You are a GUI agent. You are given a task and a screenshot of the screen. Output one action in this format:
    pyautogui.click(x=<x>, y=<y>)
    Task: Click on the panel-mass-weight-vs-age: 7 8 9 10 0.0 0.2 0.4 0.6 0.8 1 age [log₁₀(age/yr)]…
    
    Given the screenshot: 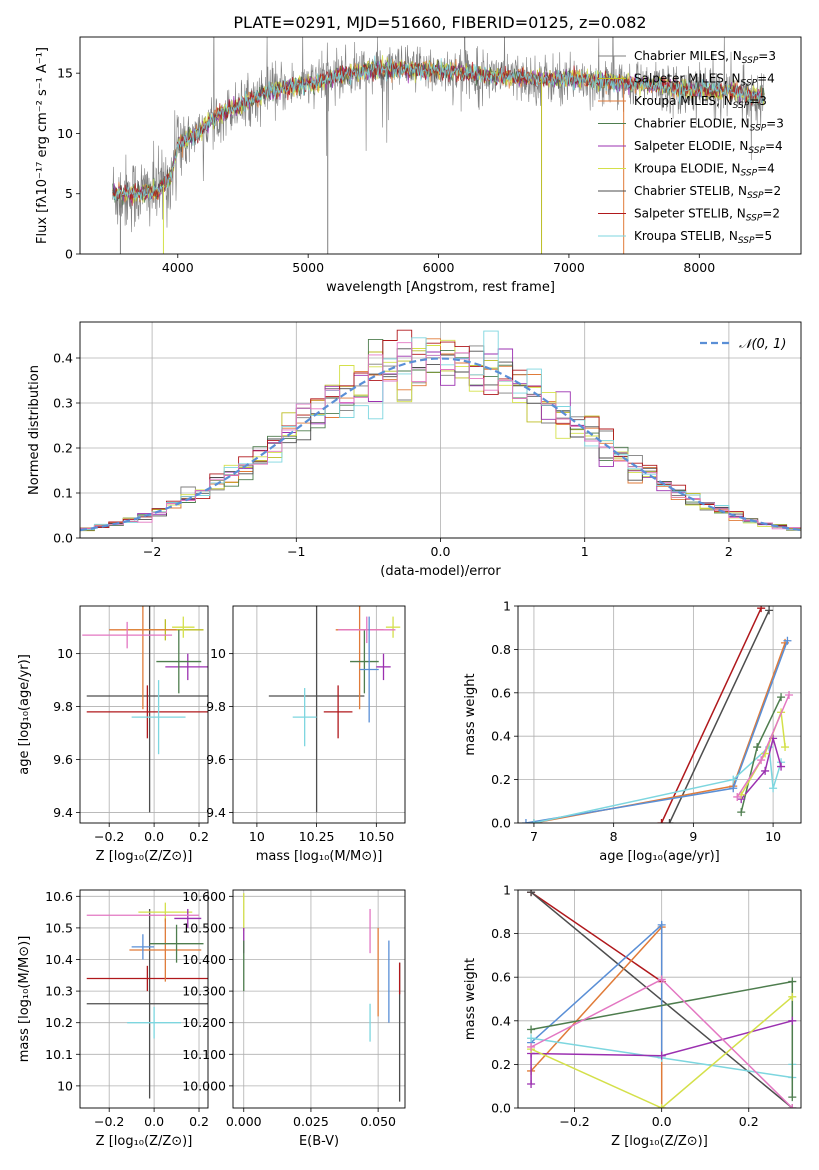 What is the action you would take?
    pyautogui.click(x=632, y=731)
    